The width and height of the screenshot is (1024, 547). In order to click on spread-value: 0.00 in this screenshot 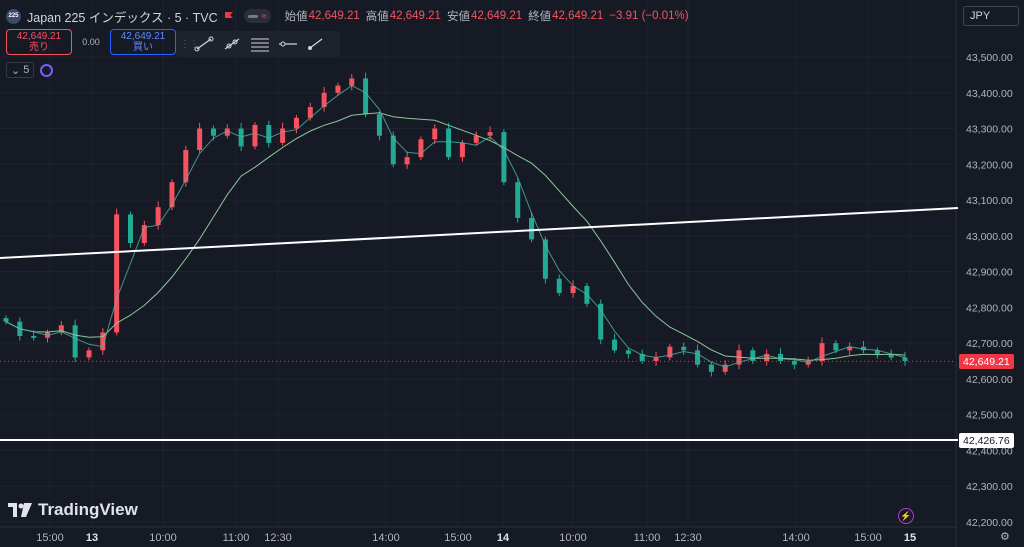, I will do `click(91, 42)`.